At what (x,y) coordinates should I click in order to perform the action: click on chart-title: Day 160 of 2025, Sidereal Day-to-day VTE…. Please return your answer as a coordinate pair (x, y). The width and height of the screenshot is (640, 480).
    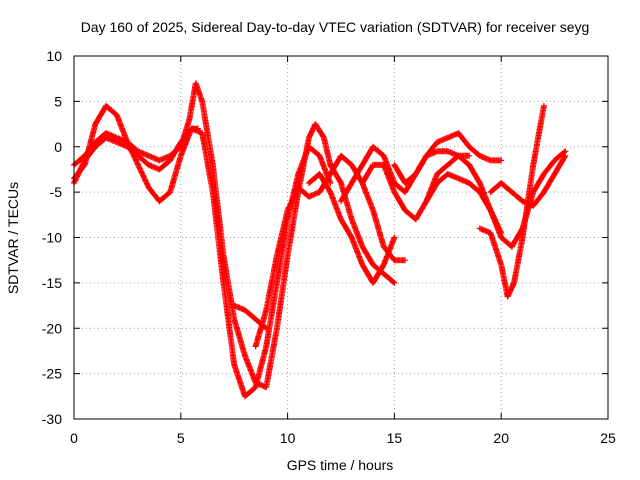
    Looking at the image, I should click on (335, 27).